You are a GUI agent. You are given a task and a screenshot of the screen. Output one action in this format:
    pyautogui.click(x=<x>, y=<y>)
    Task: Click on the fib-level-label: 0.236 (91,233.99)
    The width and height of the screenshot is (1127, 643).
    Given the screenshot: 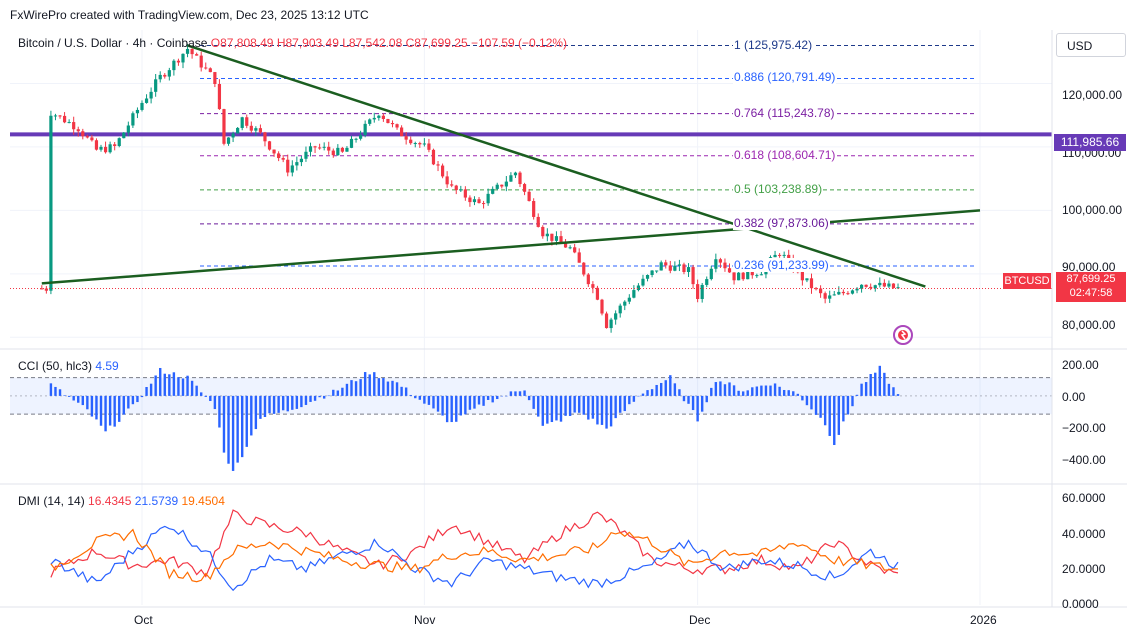 What is the action you would take?
    pyautogui.click(x=781, y=265)
    